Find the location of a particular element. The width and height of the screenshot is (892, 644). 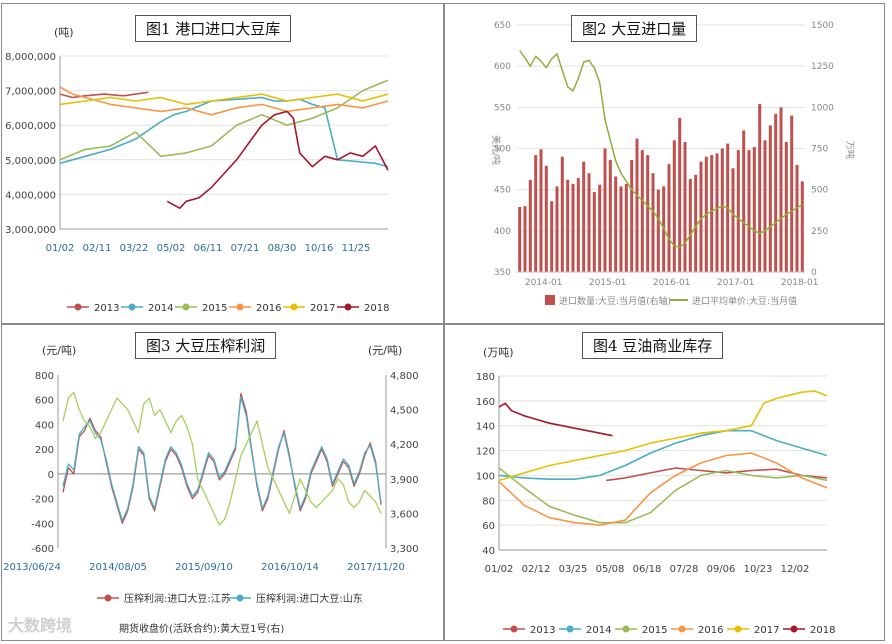

chart-title: 图1 港口进口大豆库 is located at coordinates (213, 28).